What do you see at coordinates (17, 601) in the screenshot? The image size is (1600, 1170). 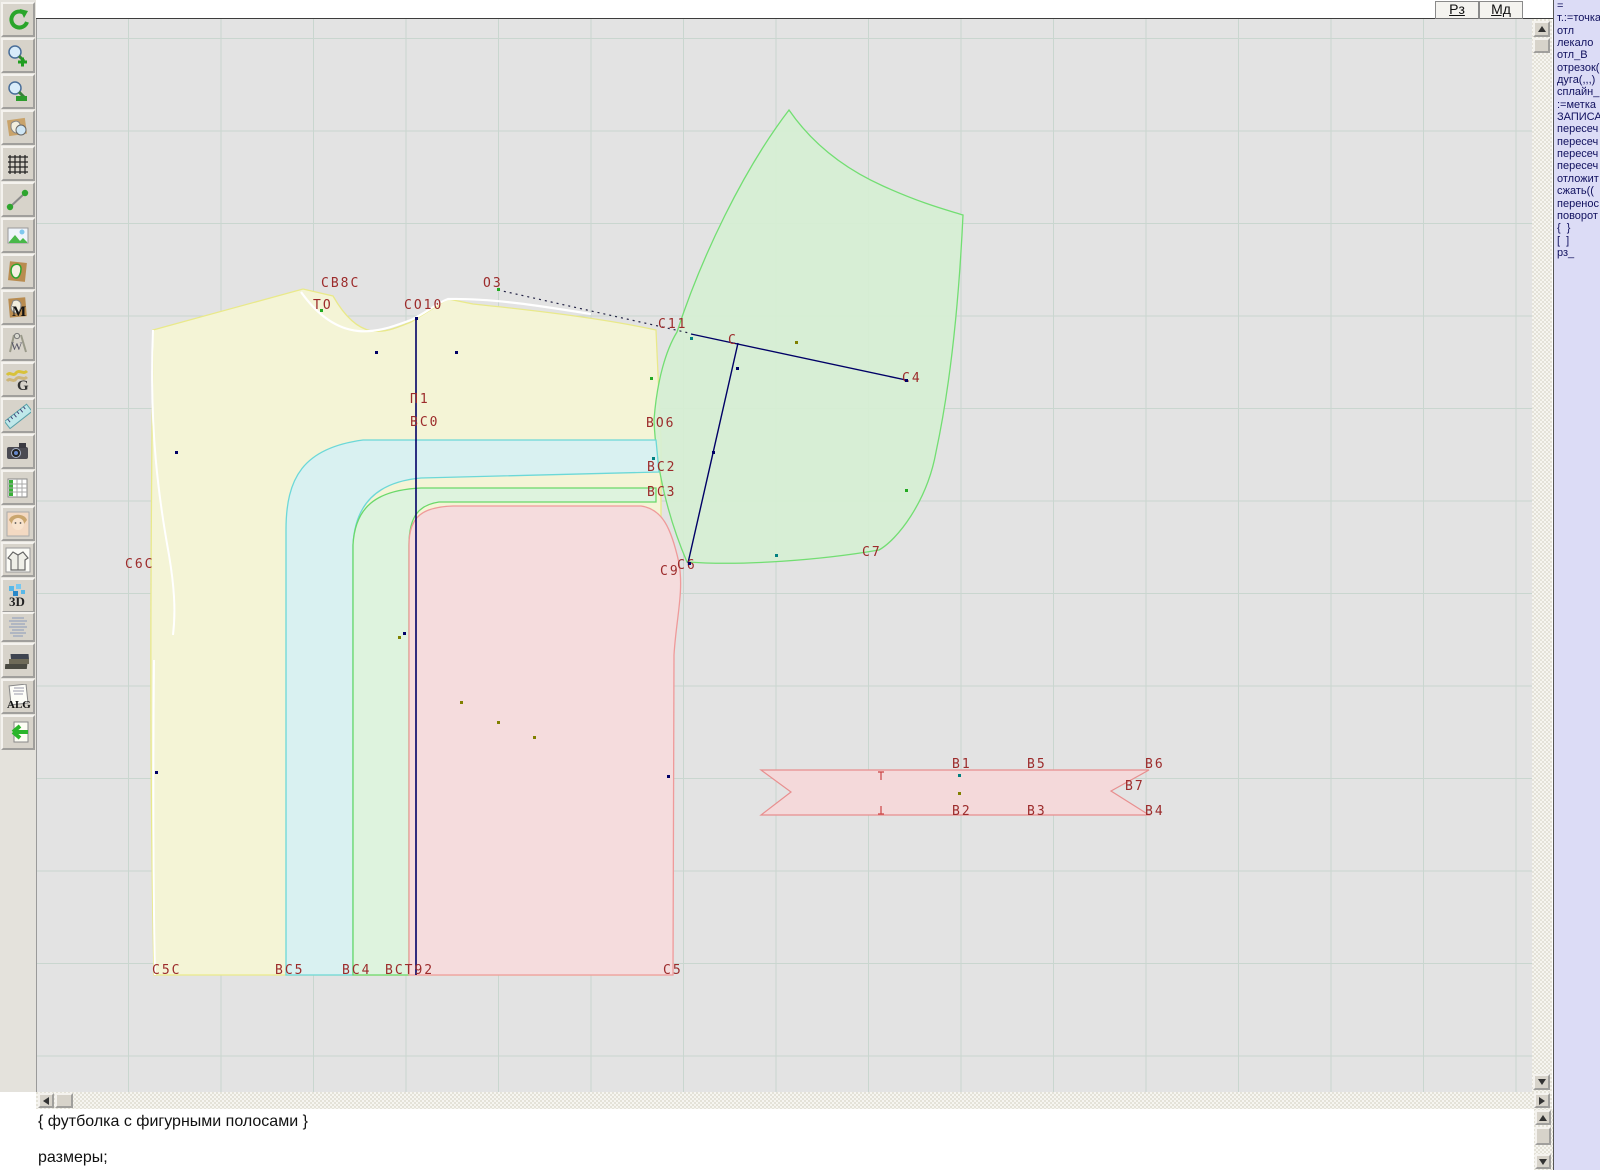 I see `svg-text: 3D` at bounding box center [17, 601].